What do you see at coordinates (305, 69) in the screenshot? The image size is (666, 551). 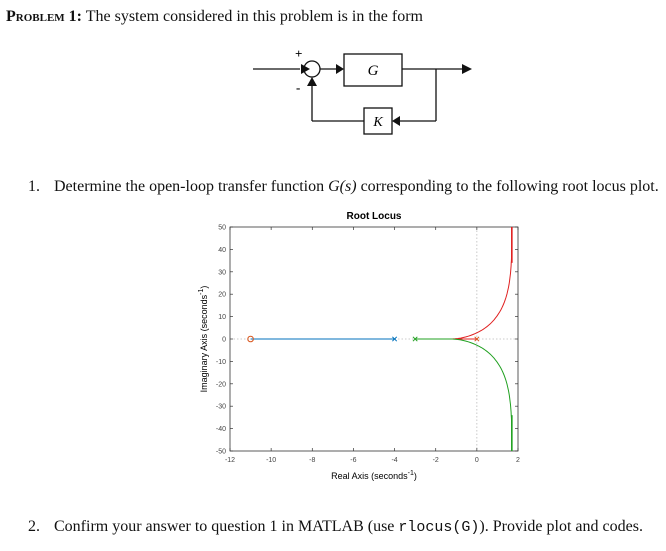 I see `input-arrow-icon` at bounding box center [305, 69].